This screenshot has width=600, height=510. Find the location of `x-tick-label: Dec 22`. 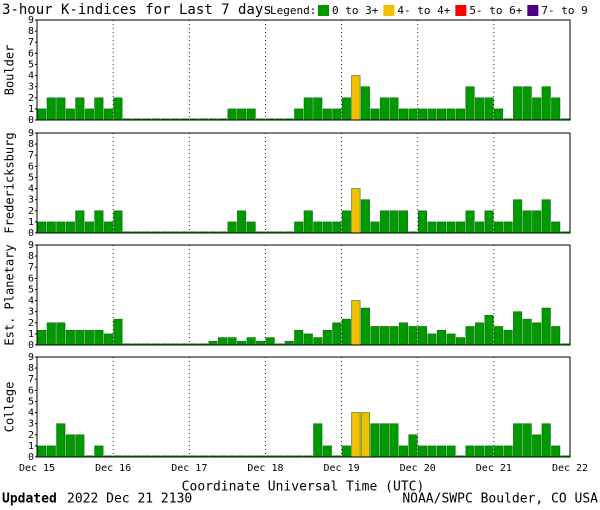

x-tick-label: Dec 22 is located at coordinates (570, 468).